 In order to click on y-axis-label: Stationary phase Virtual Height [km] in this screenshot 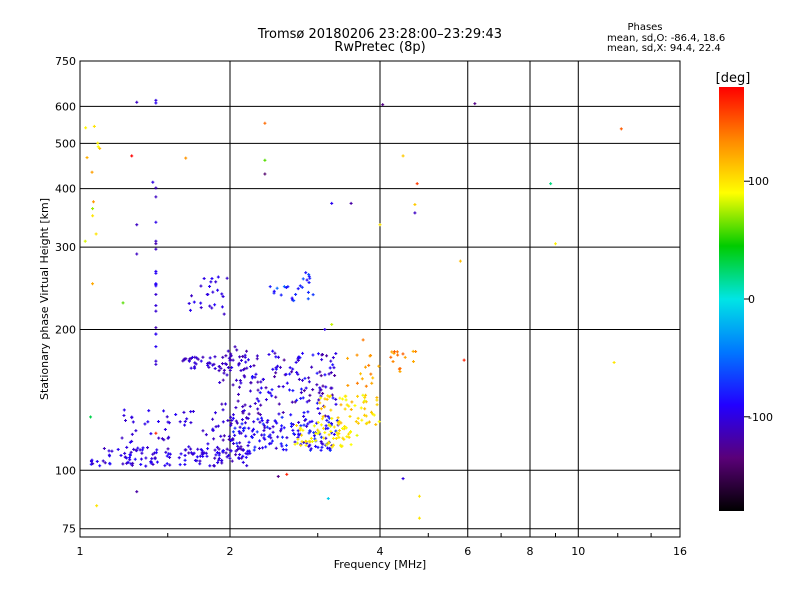, I will do `click(44, 299)`.